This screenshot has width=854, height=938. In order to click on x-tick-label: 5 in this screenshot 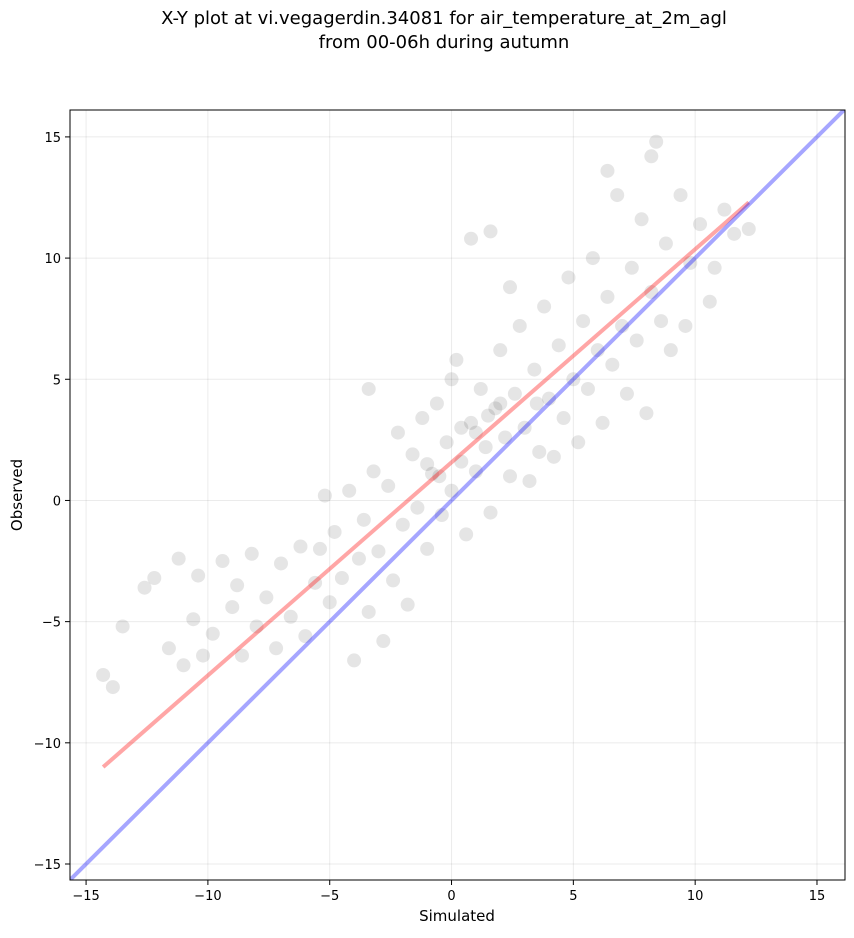, I will do `click(573, 896)`.